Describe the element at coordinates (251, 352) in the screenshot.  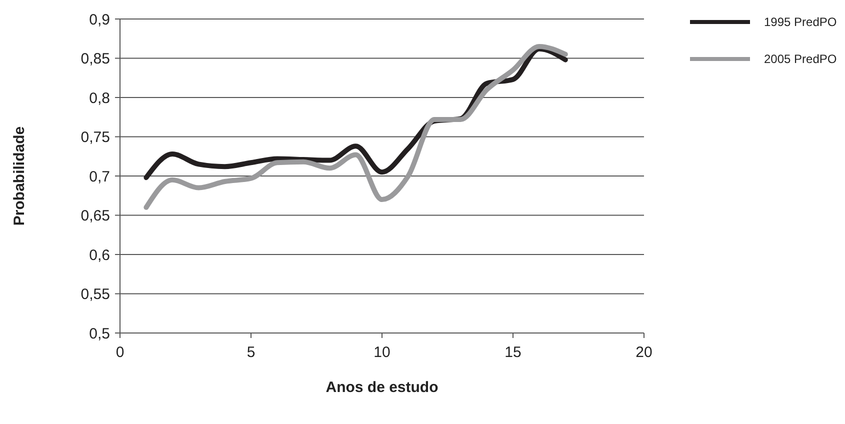
I see `x-tick-label: 5` at that location.